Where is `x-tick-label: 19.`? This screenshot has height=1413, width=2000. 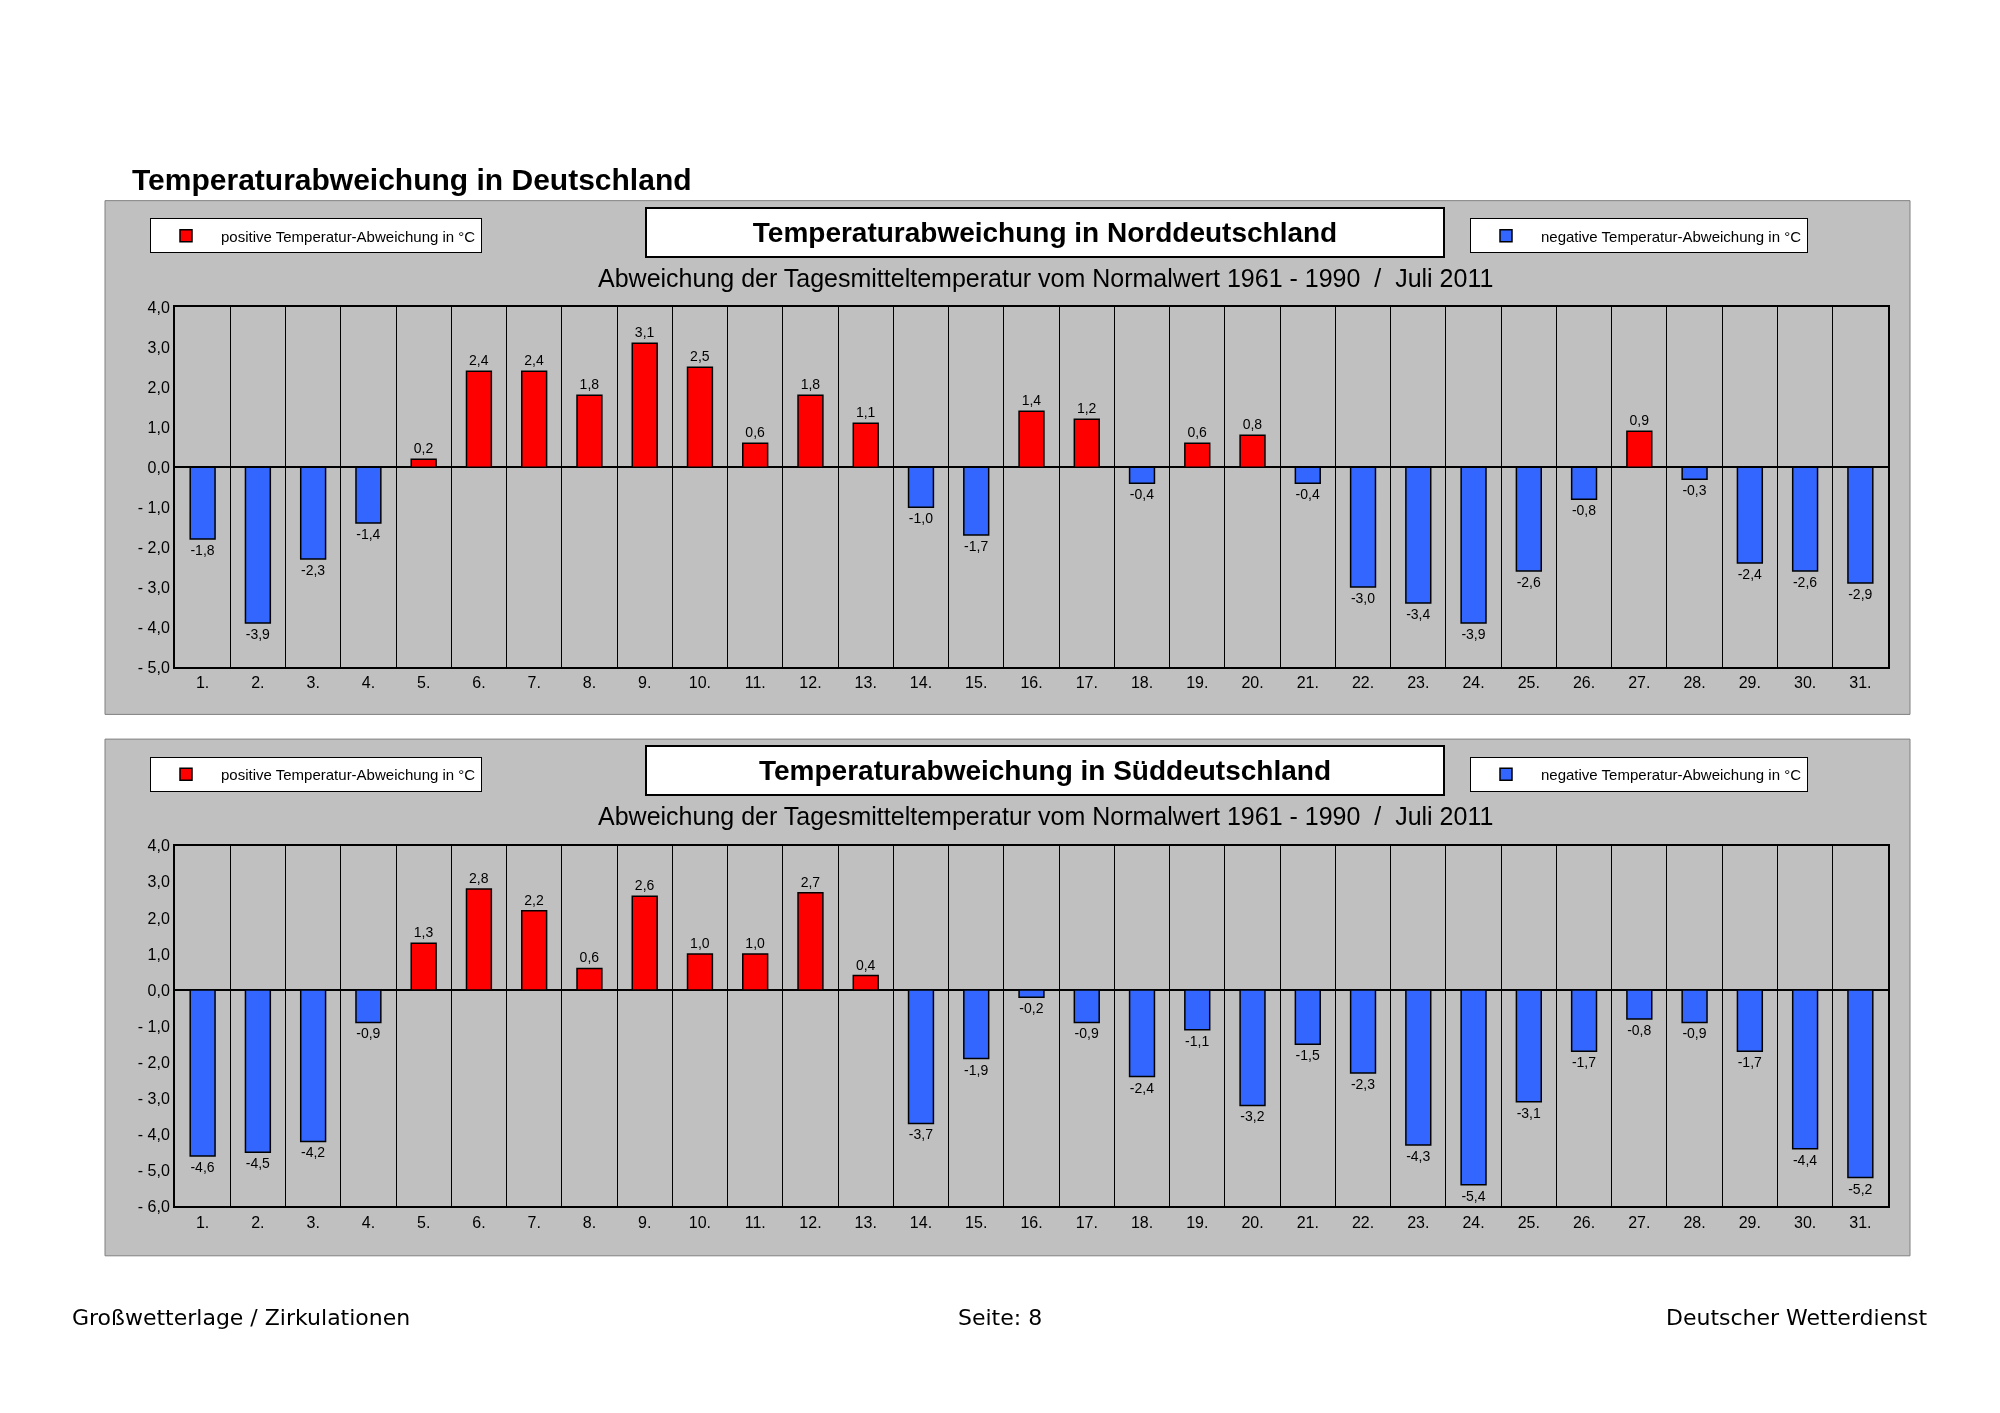
x-tick-label: 19. is located at coordinates (1197, 1222).